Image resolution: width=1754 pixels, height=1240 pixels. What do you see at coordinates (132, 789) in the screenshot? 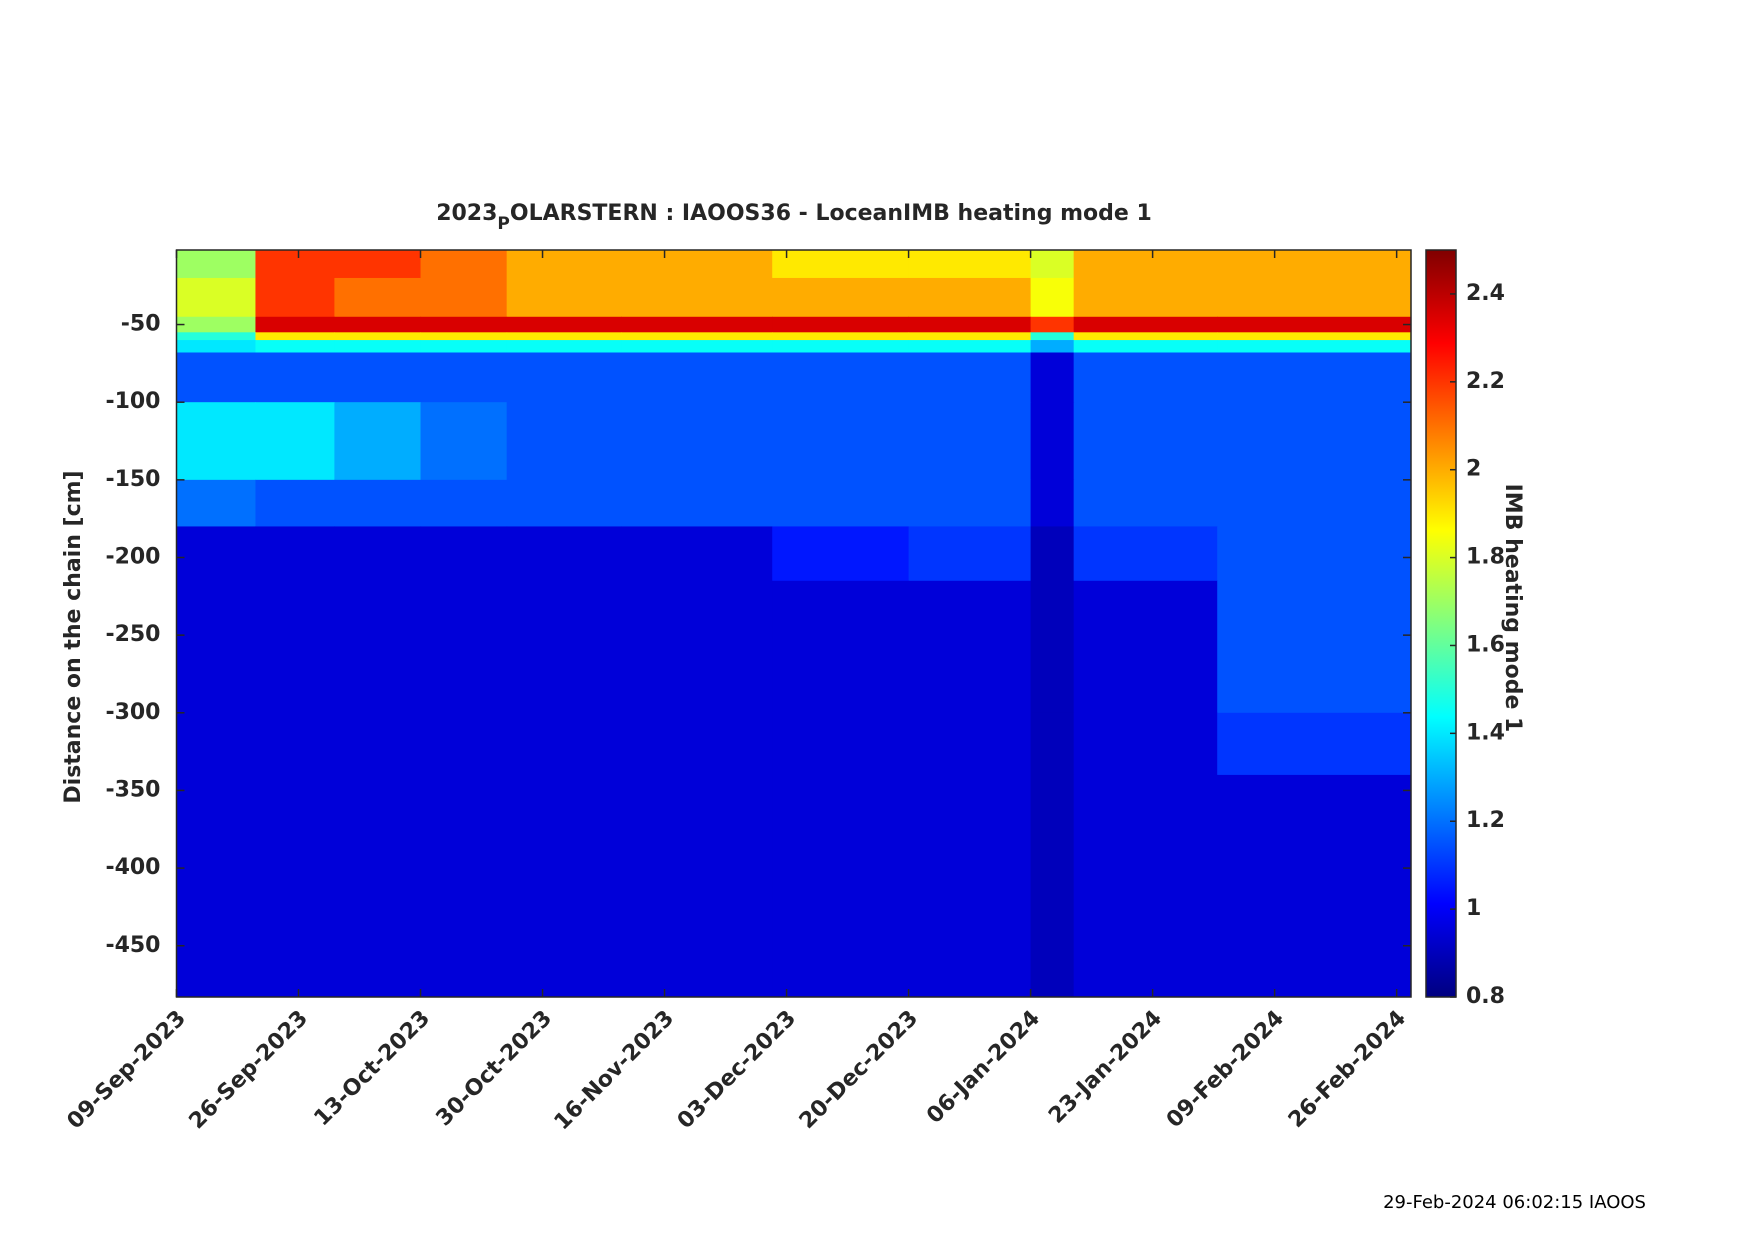
I see `y-tick-label: -350` at bounding box center [132, 789].